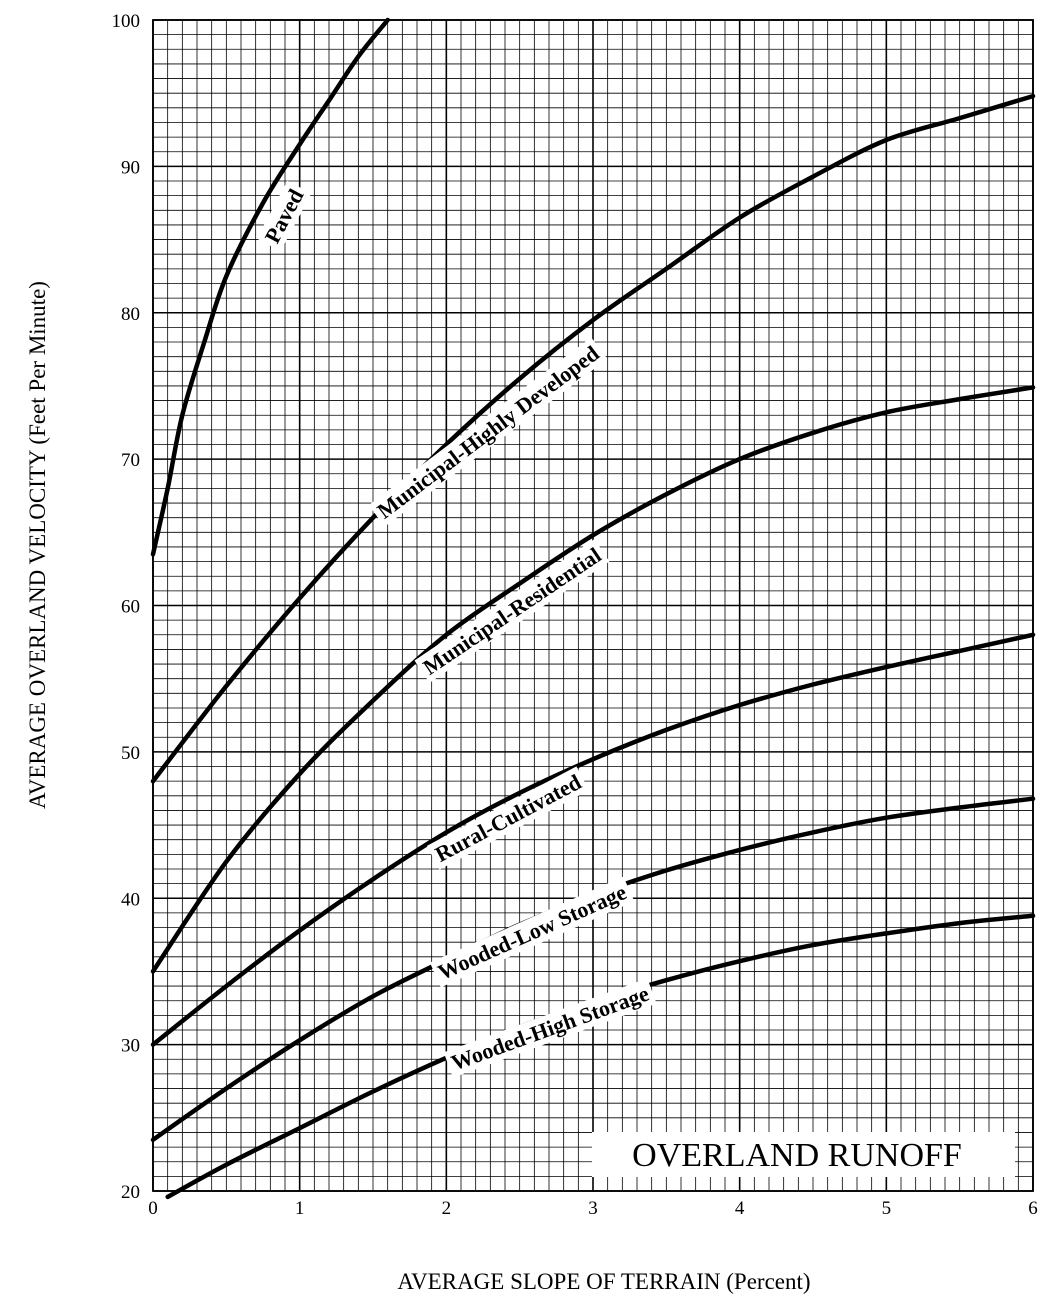 This screenshot has height=1305, width=1057. What do you see at coordinates (270, 287) in the screenshot?
I see `curve-paved` at bounding box center [270, 287].